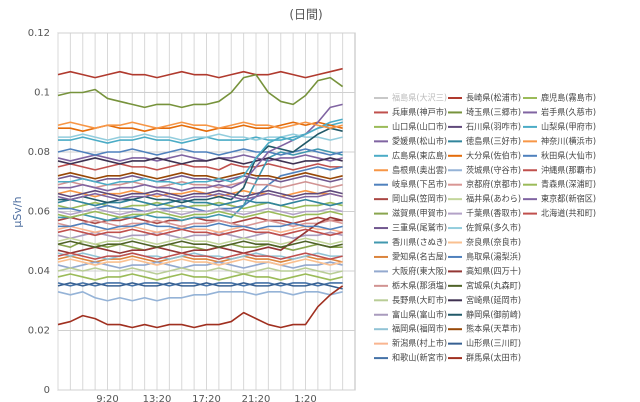  What do you see at coordinates (493, 155) in the screenshot?
I see `legend-label: 大分県(佐伯市)` at bounding box center [493, 155].